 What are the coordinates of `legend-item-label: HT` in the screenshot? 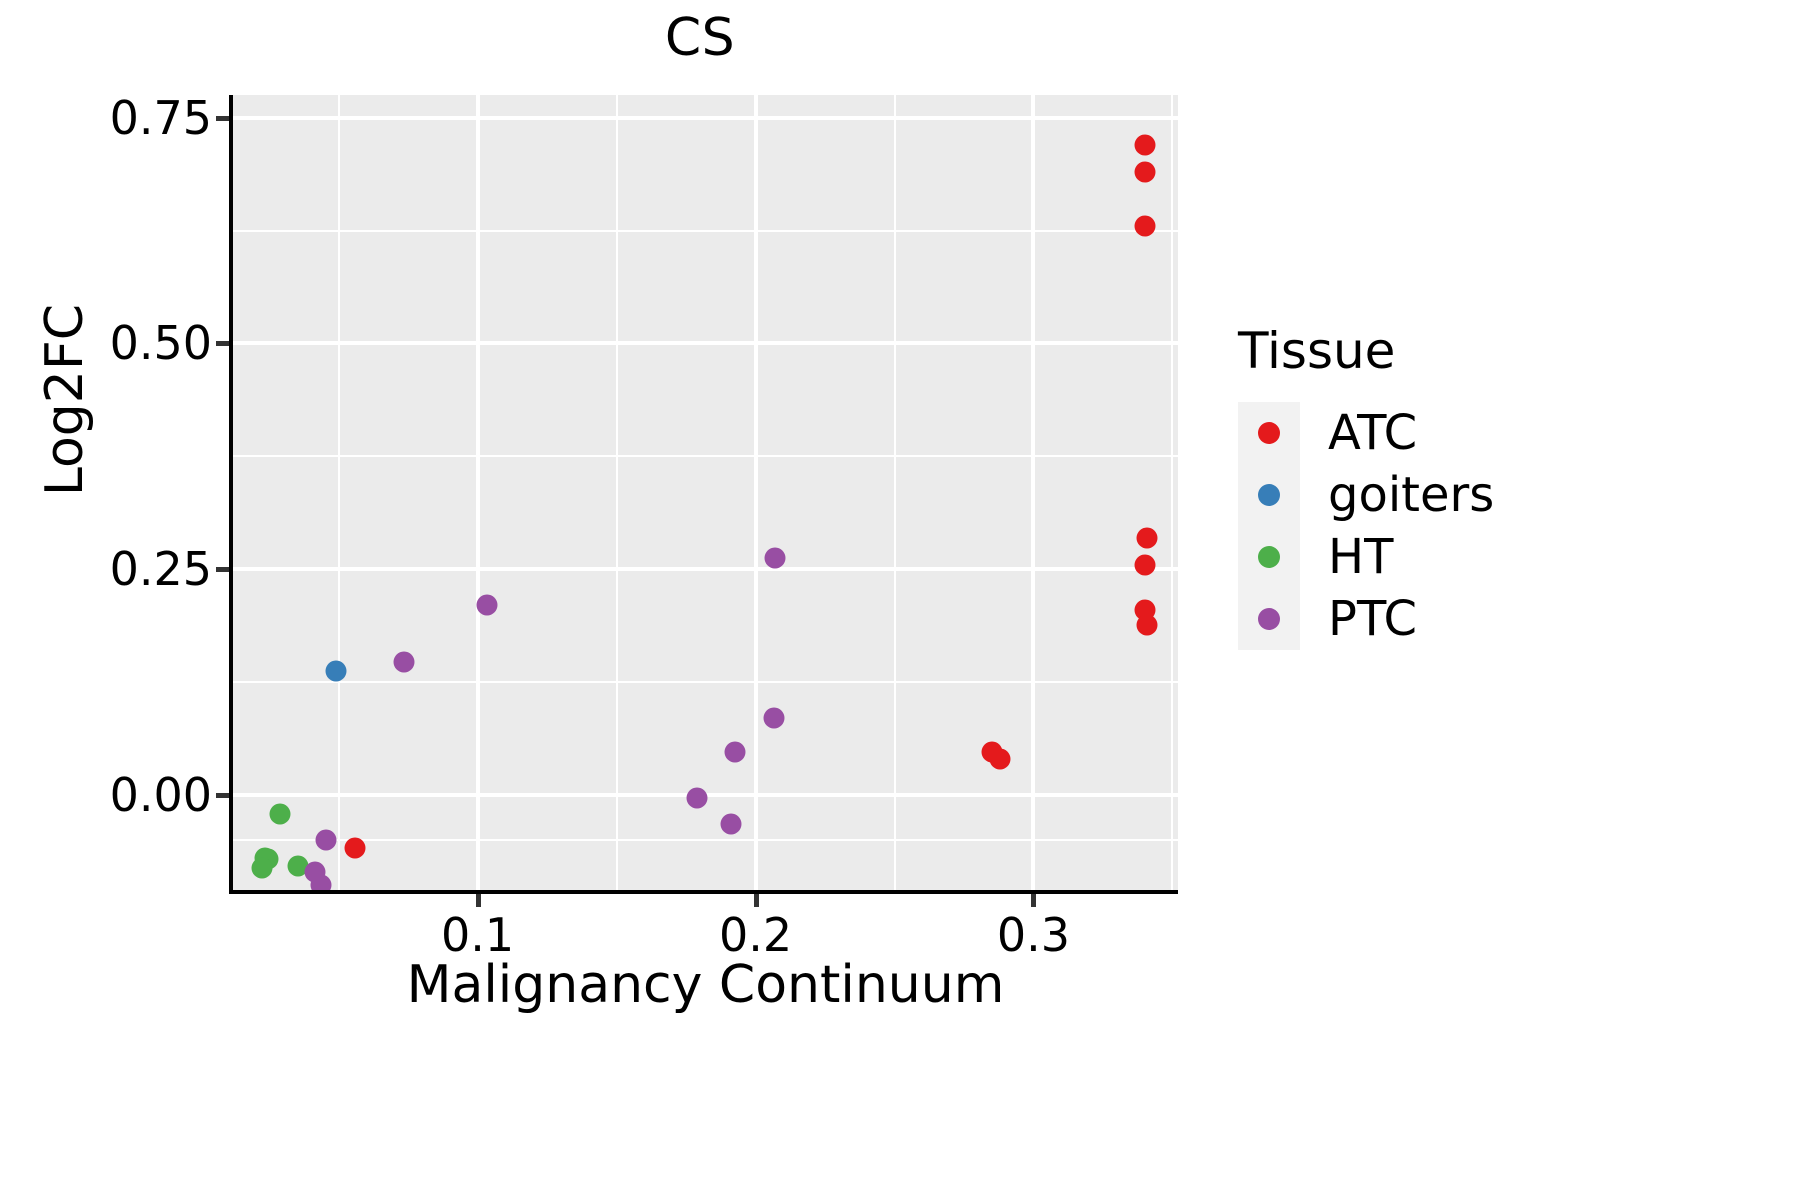 It's located at (1361, 557).